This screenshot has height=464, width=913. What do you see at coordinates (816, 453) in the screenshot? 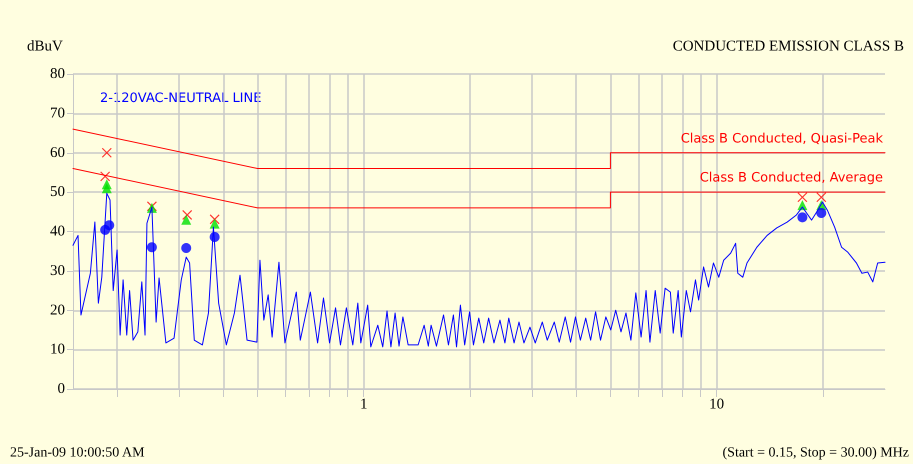
I see `text: (Start = 0.15, Stop = 30.00) MHz` at bounding box center [816, 453].